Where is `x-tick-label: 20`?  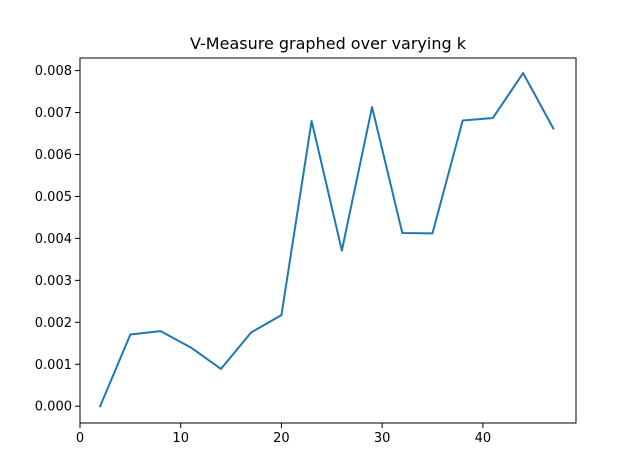
x-tick-label: 20 is located at coordinates (281, 438).